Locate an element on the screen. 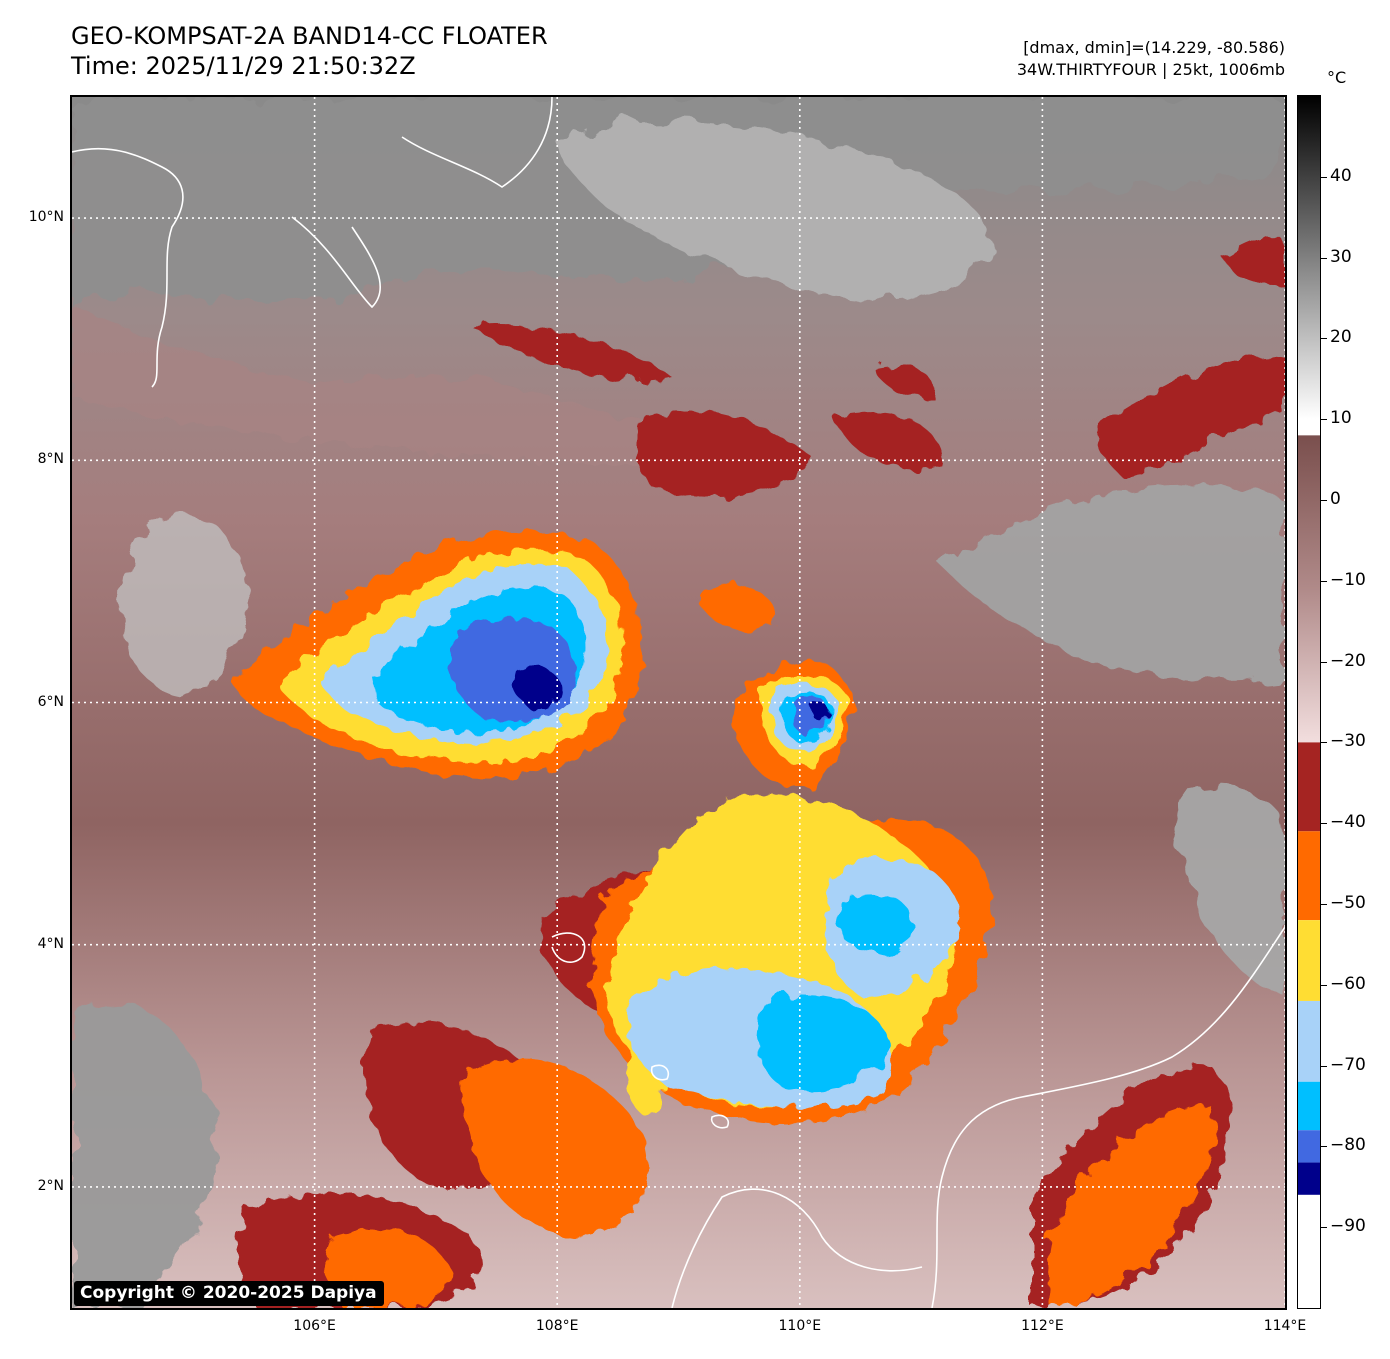 This screenshot has height=1359, width=1390. colorbar-tick-label: −70 is located at coordinates (1348, 1064).